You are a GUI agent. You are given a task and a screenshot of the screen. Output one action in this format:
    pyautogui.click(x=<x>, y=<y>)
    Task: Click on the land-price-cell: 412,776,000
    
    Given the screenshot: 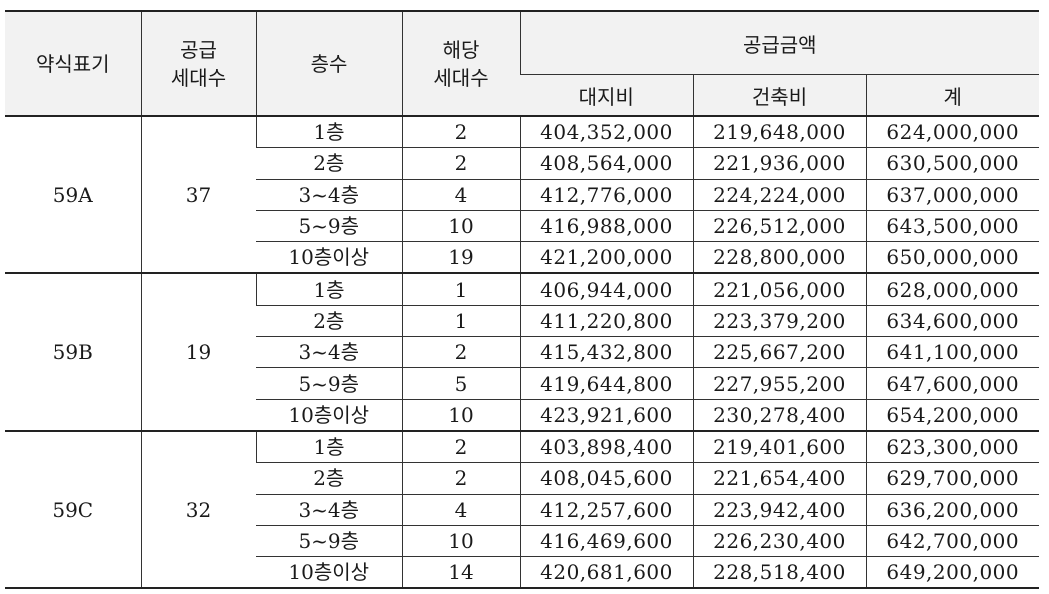 What is the action you would take?
    pyautogui.click(x=606, y=194)
    